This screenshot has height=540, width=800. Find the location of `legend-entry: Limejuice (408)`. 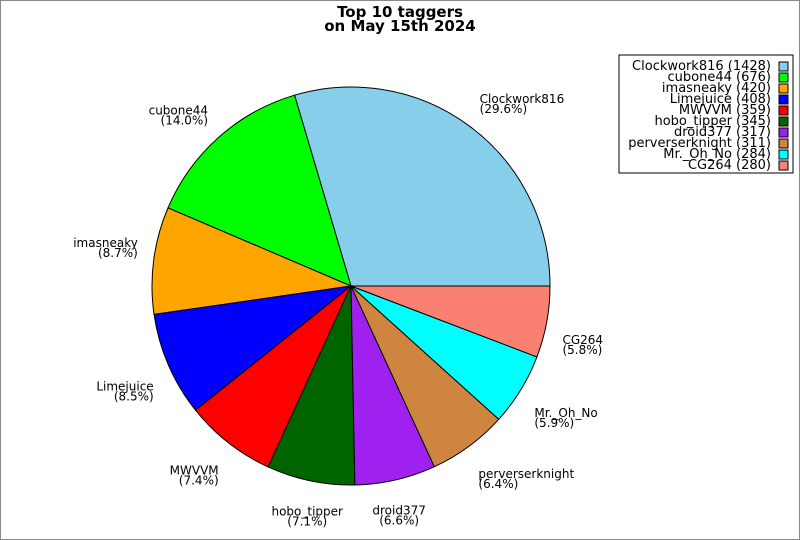

legend-entry: Limejuice (408) is located at coordinates (720, 99).